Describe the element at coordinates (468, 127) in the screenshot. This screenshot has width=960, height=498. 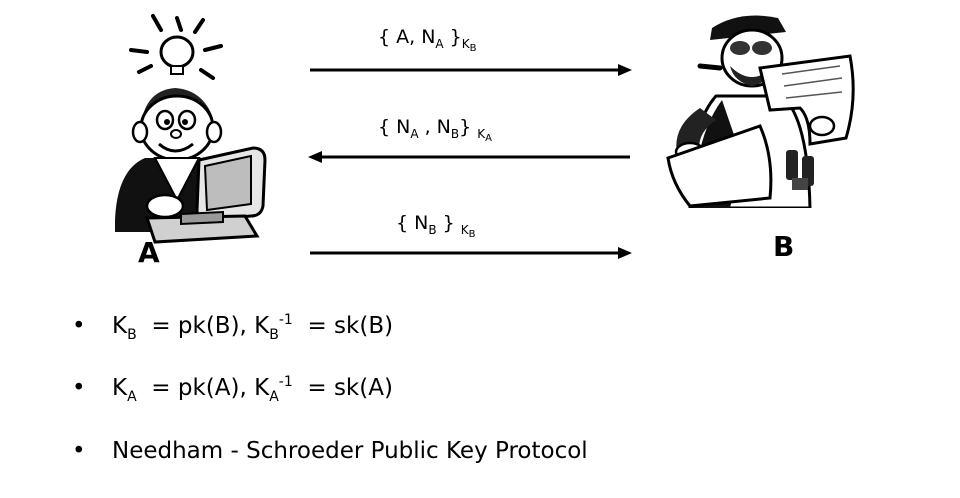
I see `message-2-close: }` at that location.